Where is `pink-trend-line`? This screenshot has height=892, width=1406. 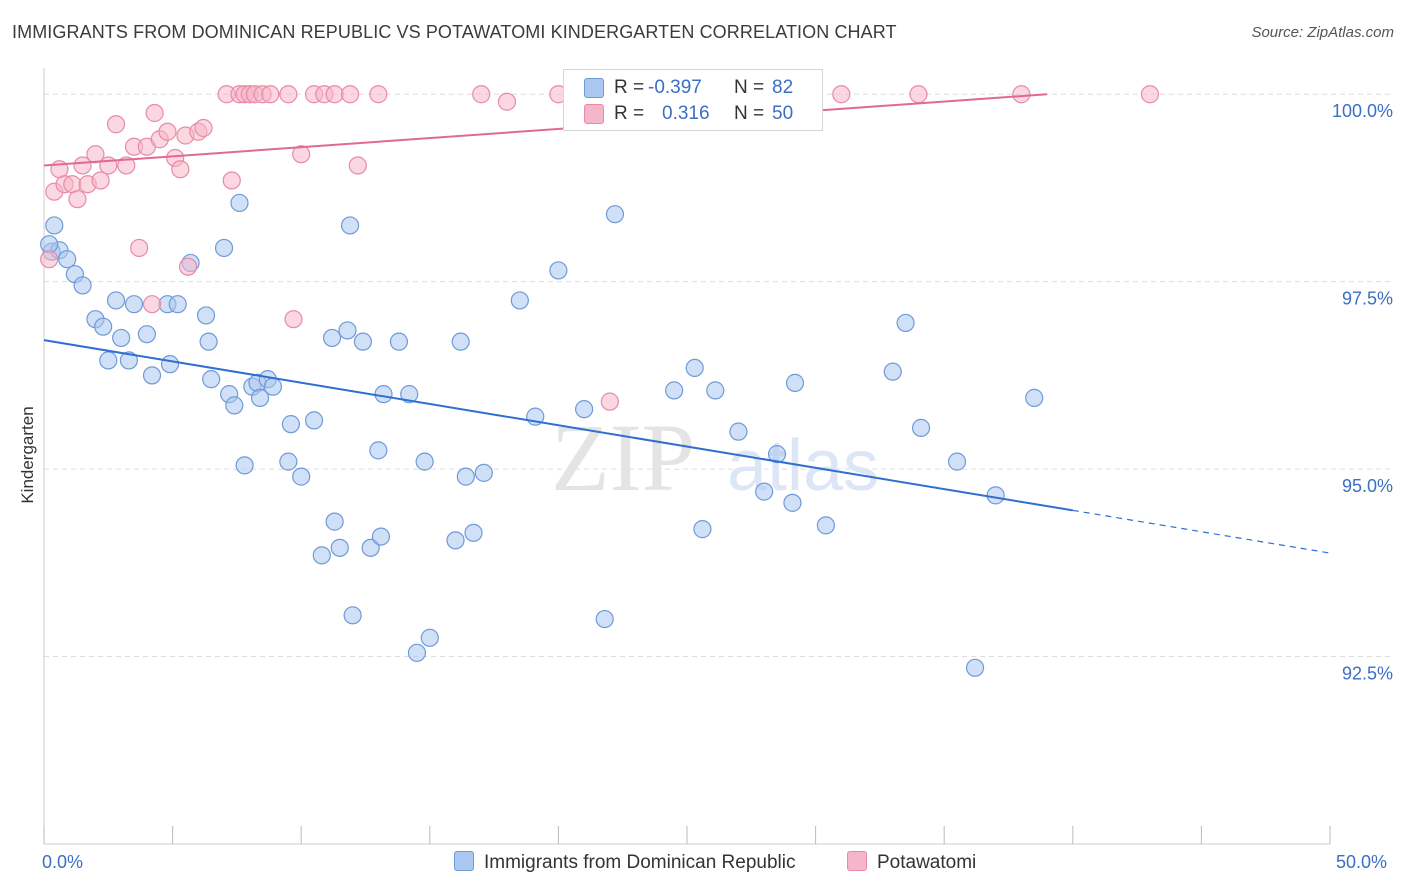 pink-trend-line is located at coordinates (545, 130).